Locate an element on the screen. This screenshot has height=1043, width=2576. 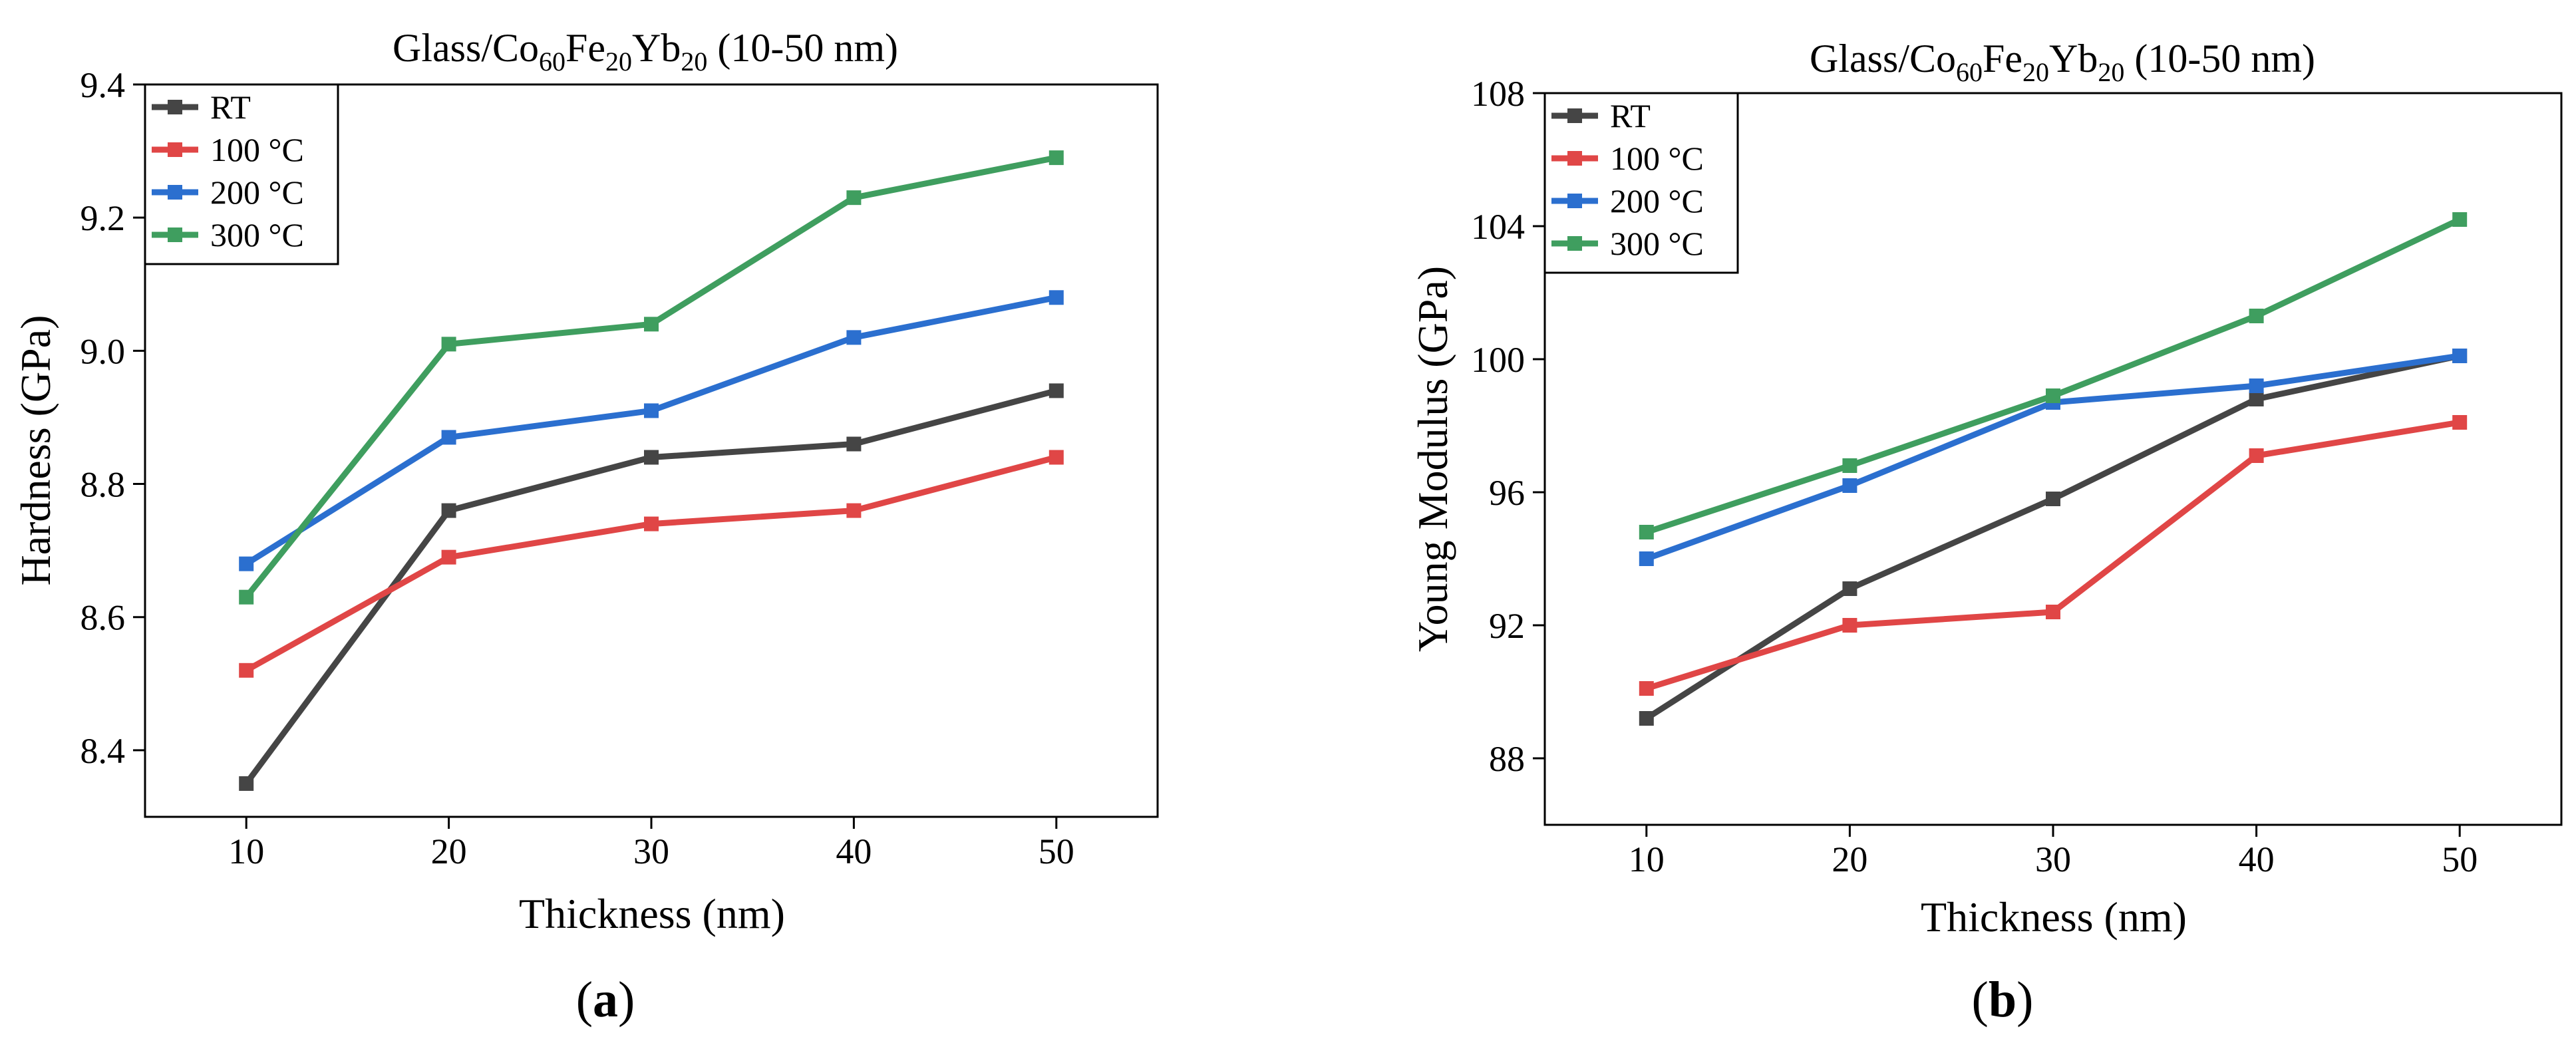
y-tick-label: 100 is located at coordinates (1498, 360).